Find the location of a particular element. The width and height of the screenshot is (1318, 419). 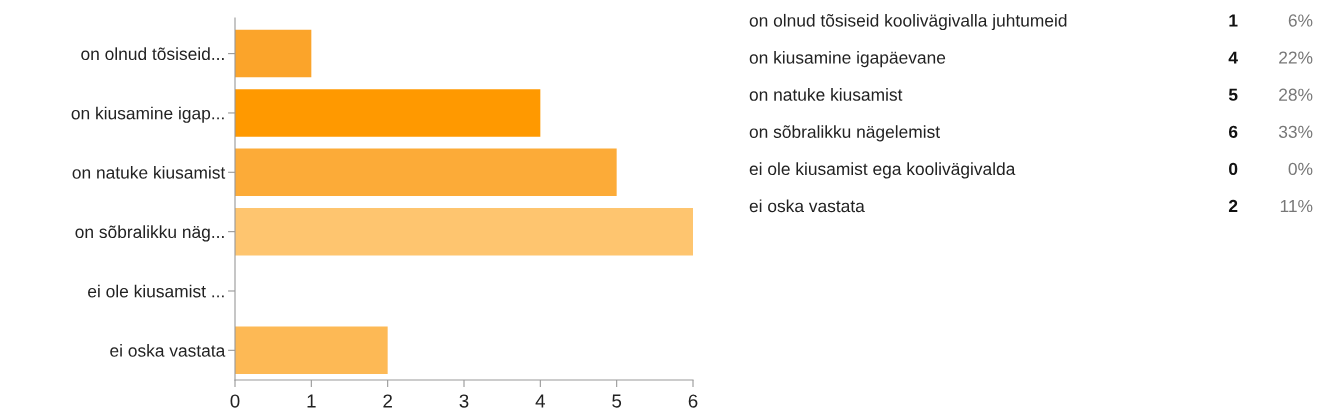

text: 6 is located at coordinates (1233, 131).